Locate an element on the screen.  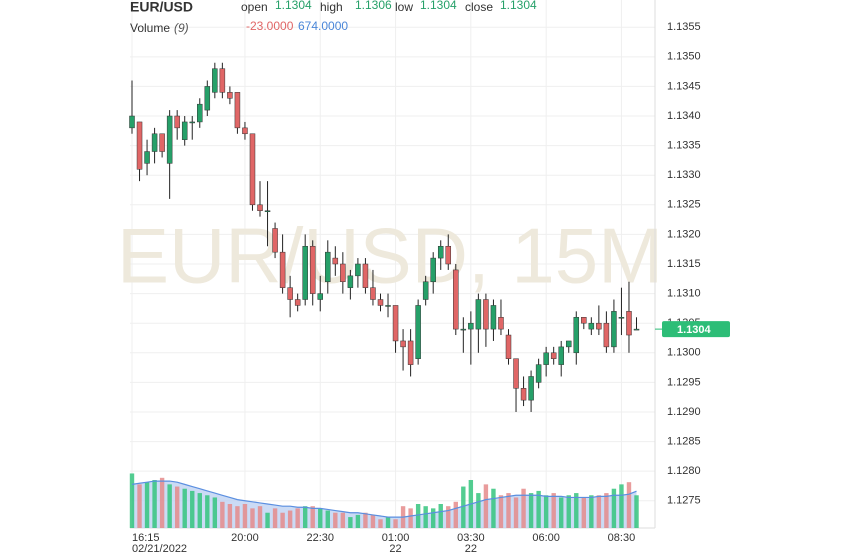
volume-title: Volume is located at coordinates (150, 28).